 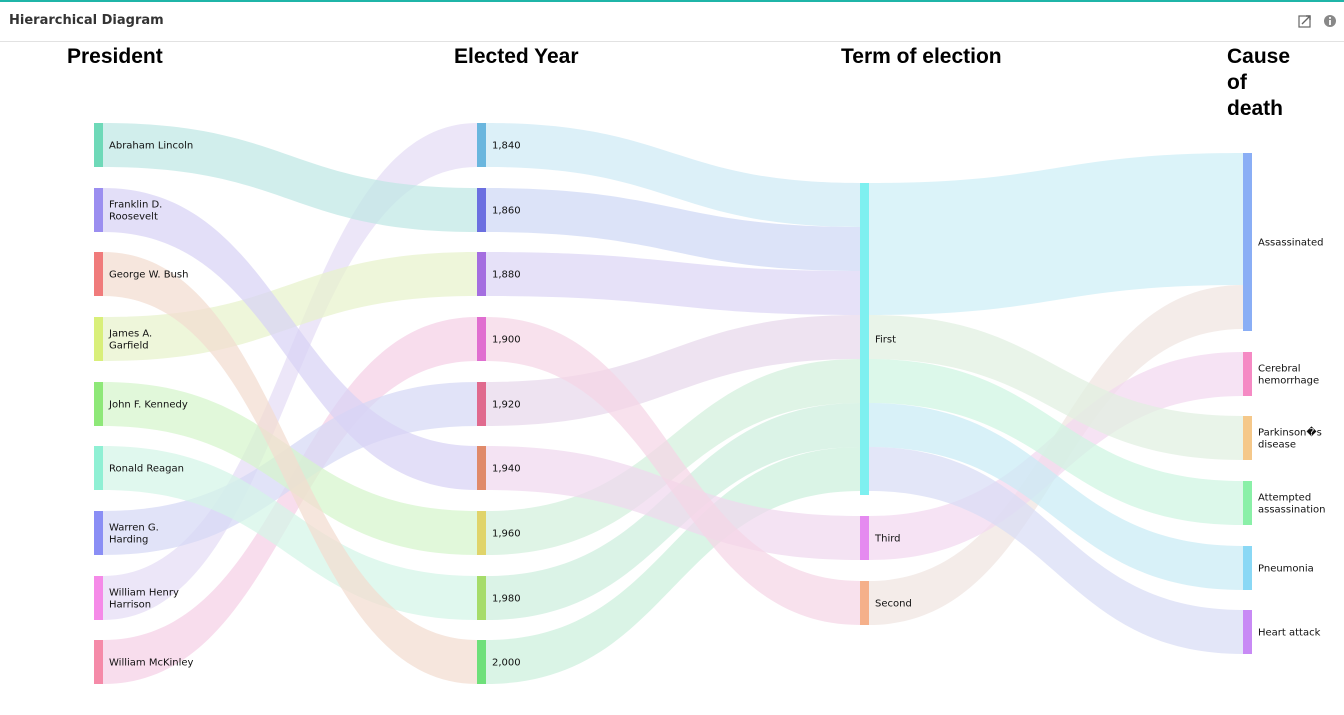 I want to click on link-first-to-attempted, so click(x=1056, y=442).